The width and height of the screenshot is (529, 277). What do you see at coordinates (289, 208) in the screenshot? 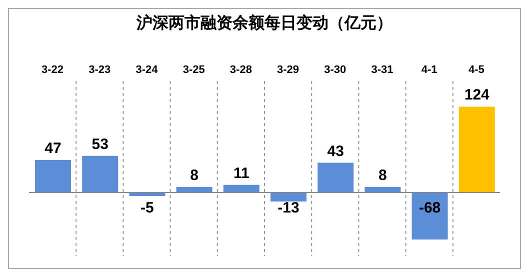
I see `data-label: -13` at bounding box center [289, 208].